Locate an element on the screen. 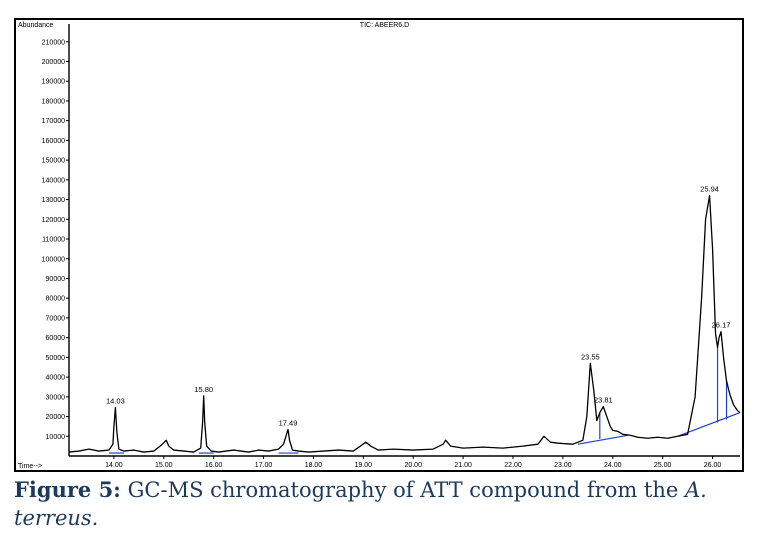 The height and width of the screenshot is (547, 768). y-tick-label: 60000 is located at coordinates (56, 338).